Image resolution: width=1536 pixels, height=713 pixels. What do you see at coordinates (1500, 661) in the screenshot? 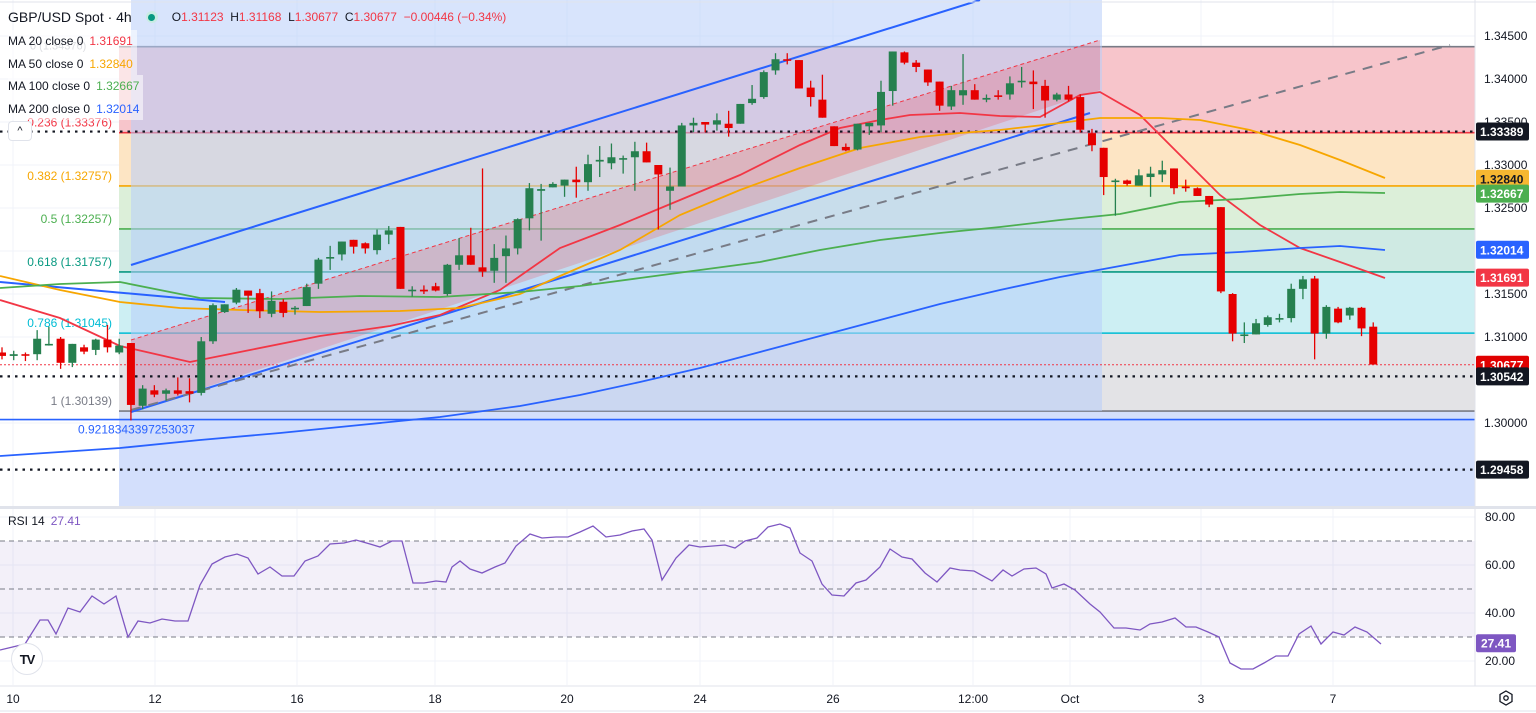
I see `rsi-axis-tick: 20.00` at bounding box center [1500, 661].